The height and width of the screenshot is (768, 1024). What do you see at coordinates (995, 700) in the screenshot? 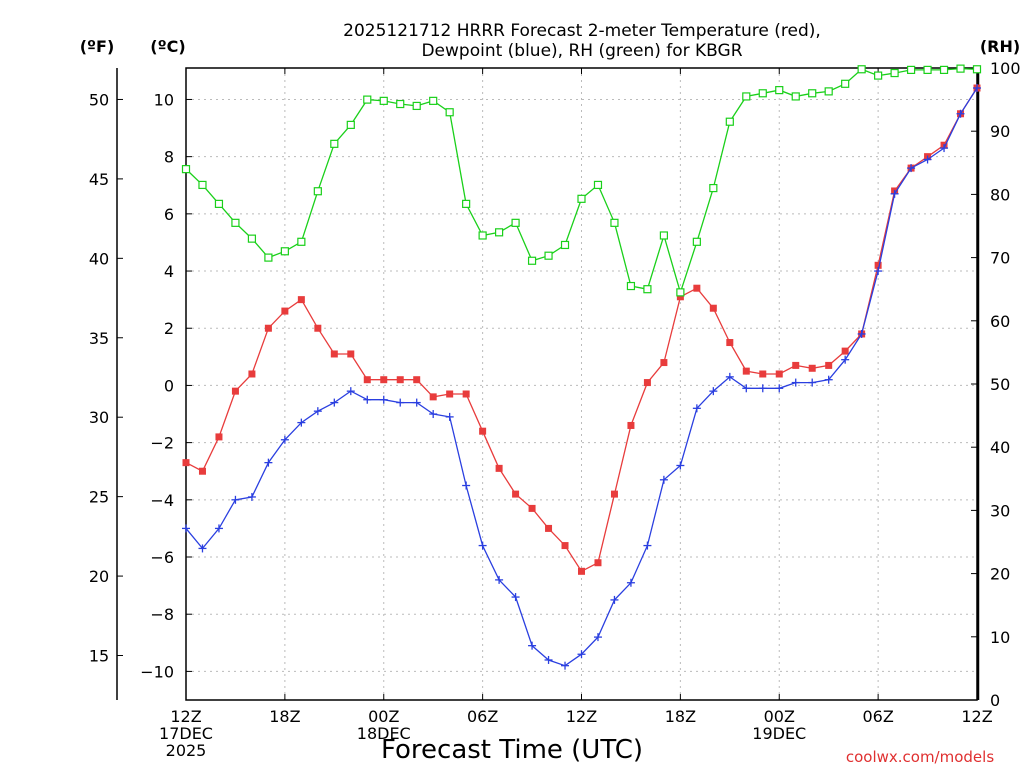
I see `rh-tick-label: 0` at bounding box center [995, 700].